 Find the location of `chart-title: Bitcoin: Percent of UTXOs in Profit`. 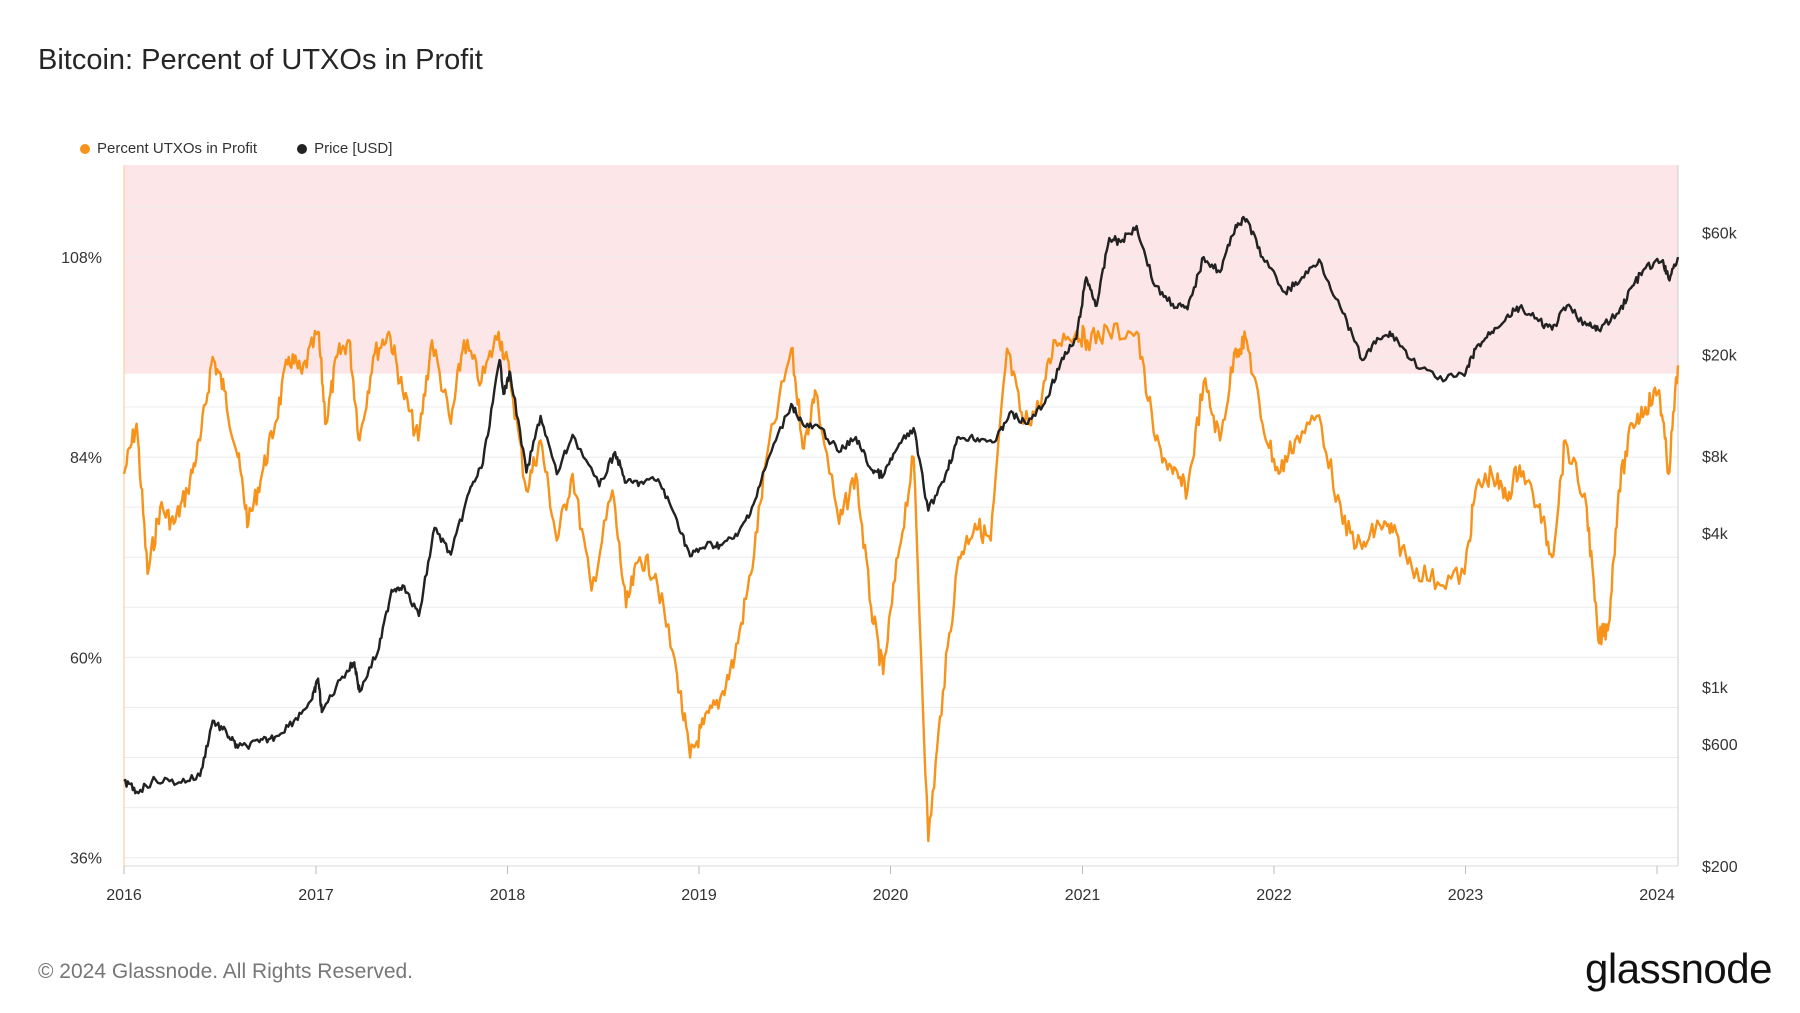

chart-title: Bitcoin: Percent of UTXOs in Profit is located at coordinates (260, 60).